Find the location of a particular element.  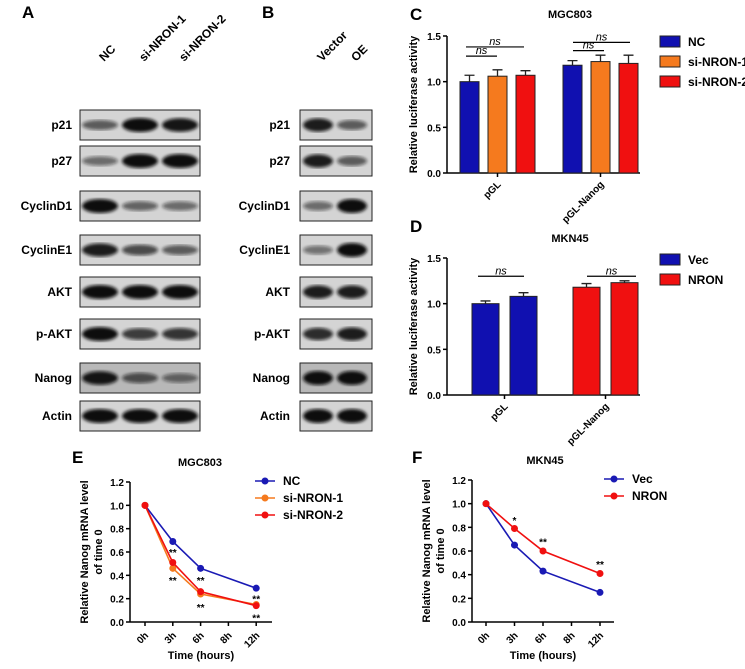

panel-label-f: F is located at coordinates (417, 457).